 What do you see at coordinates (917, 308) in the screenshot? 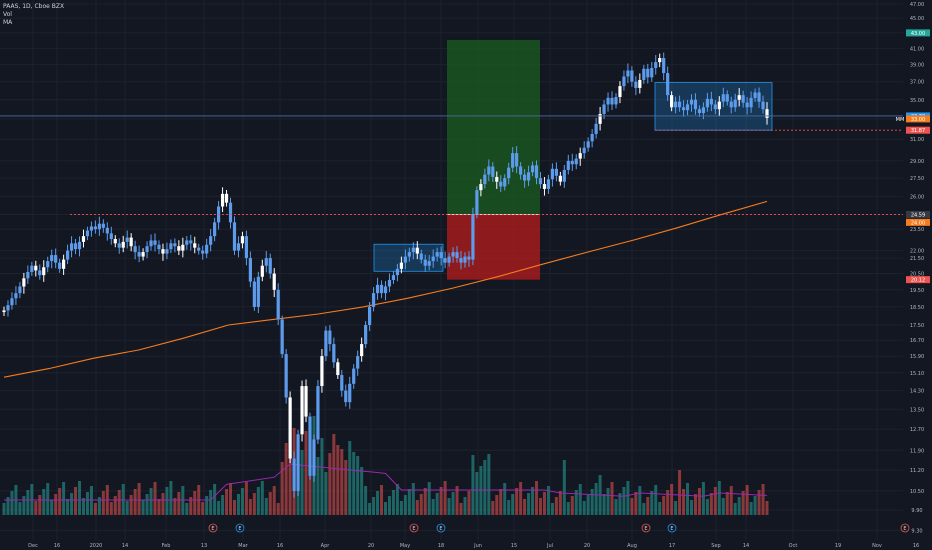
I see `price-tick-label: 18.50` at bounding box center [917, 308].